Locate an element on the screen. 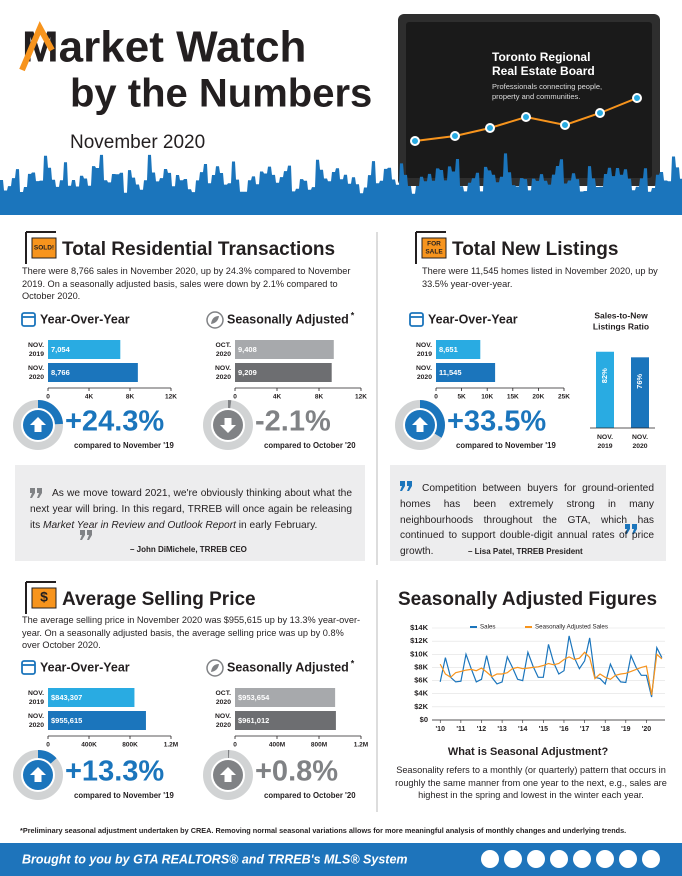 This screenshot has width=682, height=876. x-tick-label: '20 is located at coordinates (647, 729).